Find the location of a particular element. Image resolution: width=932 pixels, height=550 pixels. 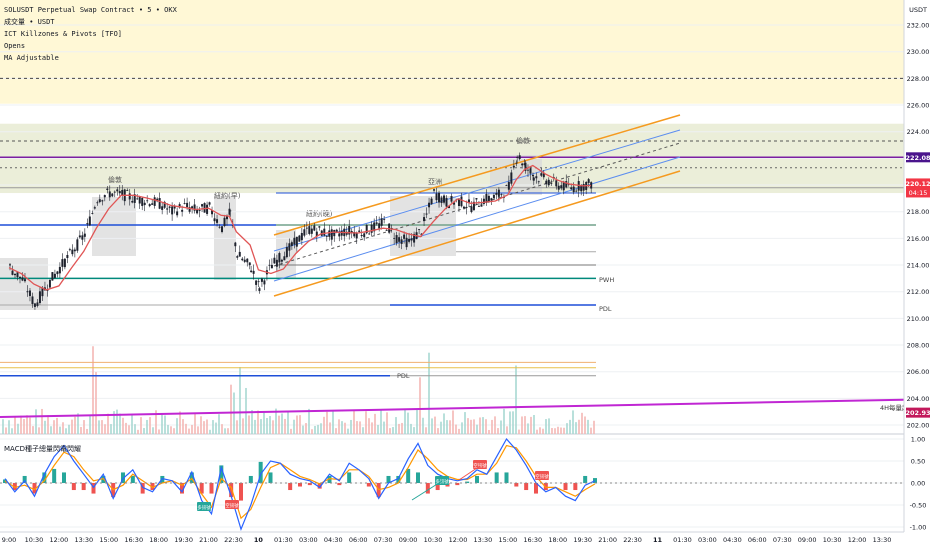

price-tick-label: 226.00 is located at coordinates (918, 106).